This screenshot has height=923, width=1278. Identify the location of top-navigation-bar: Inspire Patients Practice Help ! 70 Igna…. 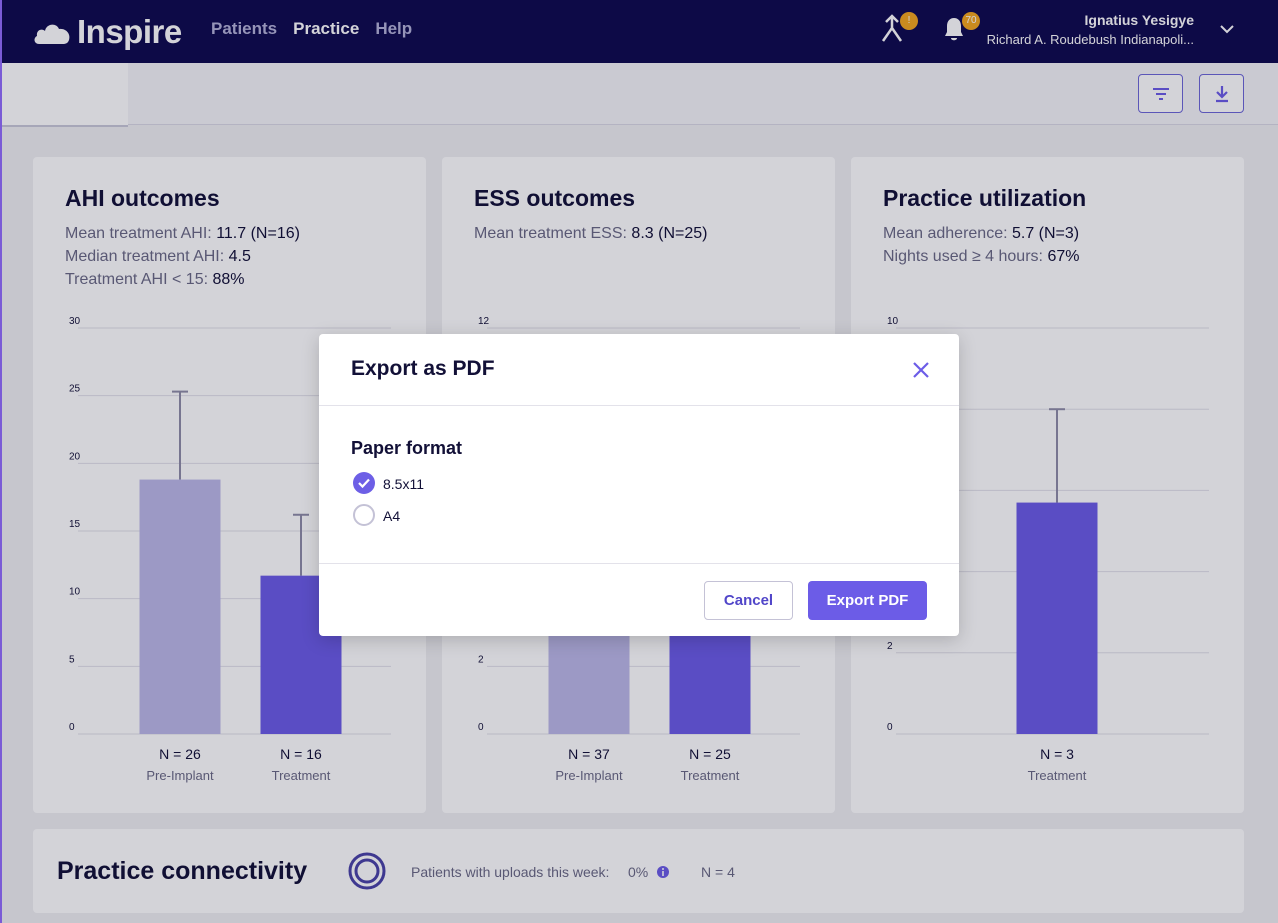
(639, 31).